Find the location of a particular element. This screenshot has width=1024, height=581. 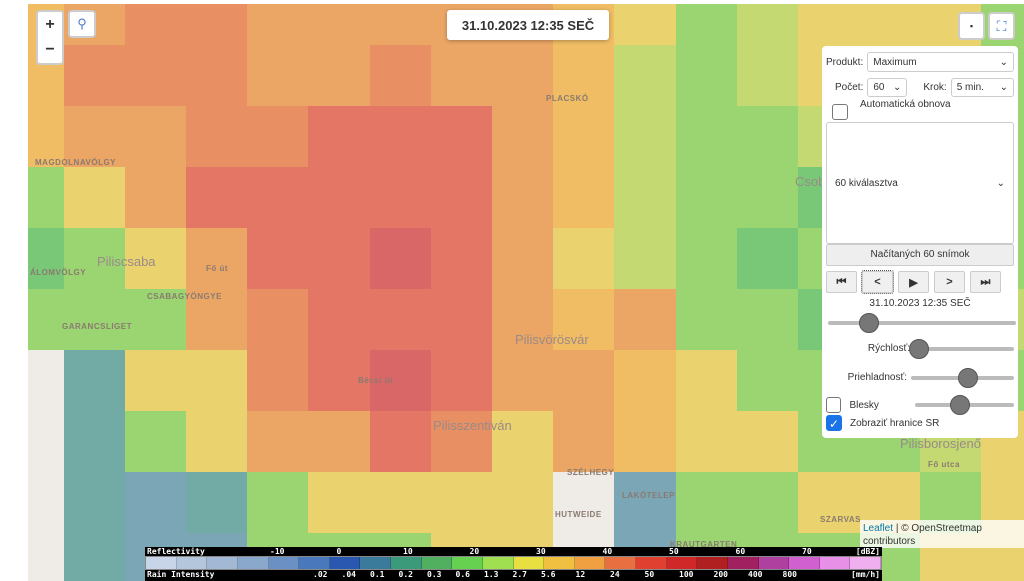

map-place-label: LAKÓTELEP is located at coordinates (648, 495).